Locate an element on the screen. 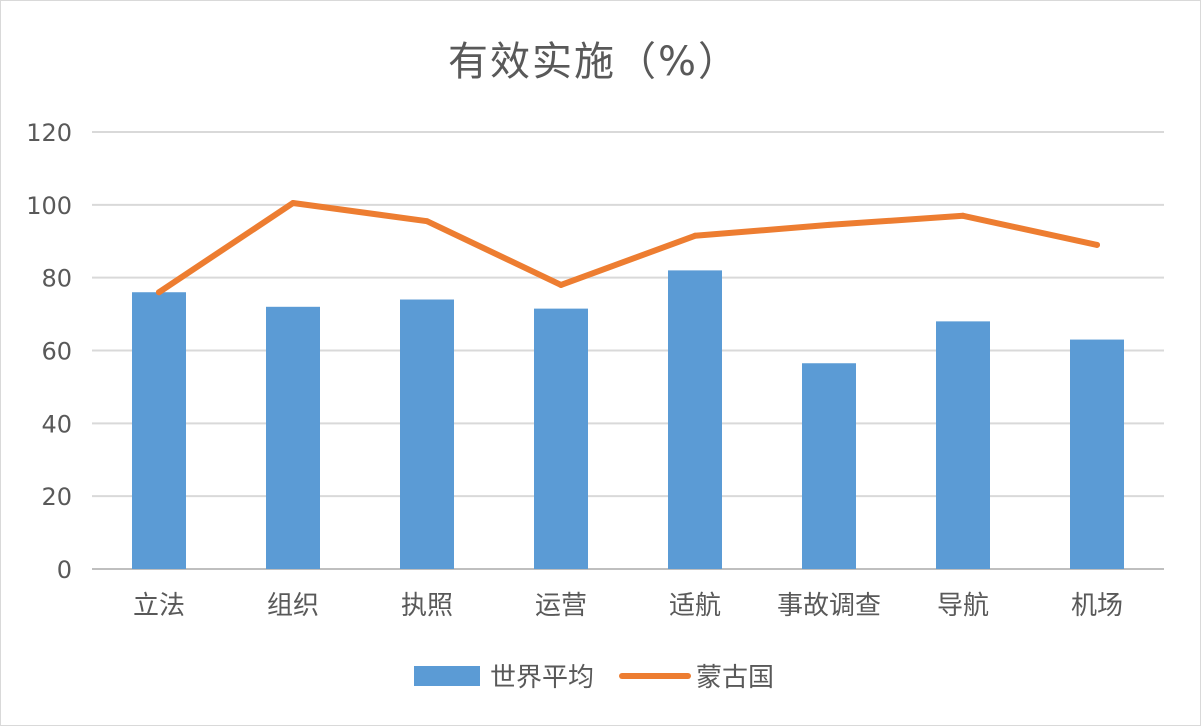 This screenshot has width=1201, height=726. x-category-label: 导航 is located at coordinates (963, 606).